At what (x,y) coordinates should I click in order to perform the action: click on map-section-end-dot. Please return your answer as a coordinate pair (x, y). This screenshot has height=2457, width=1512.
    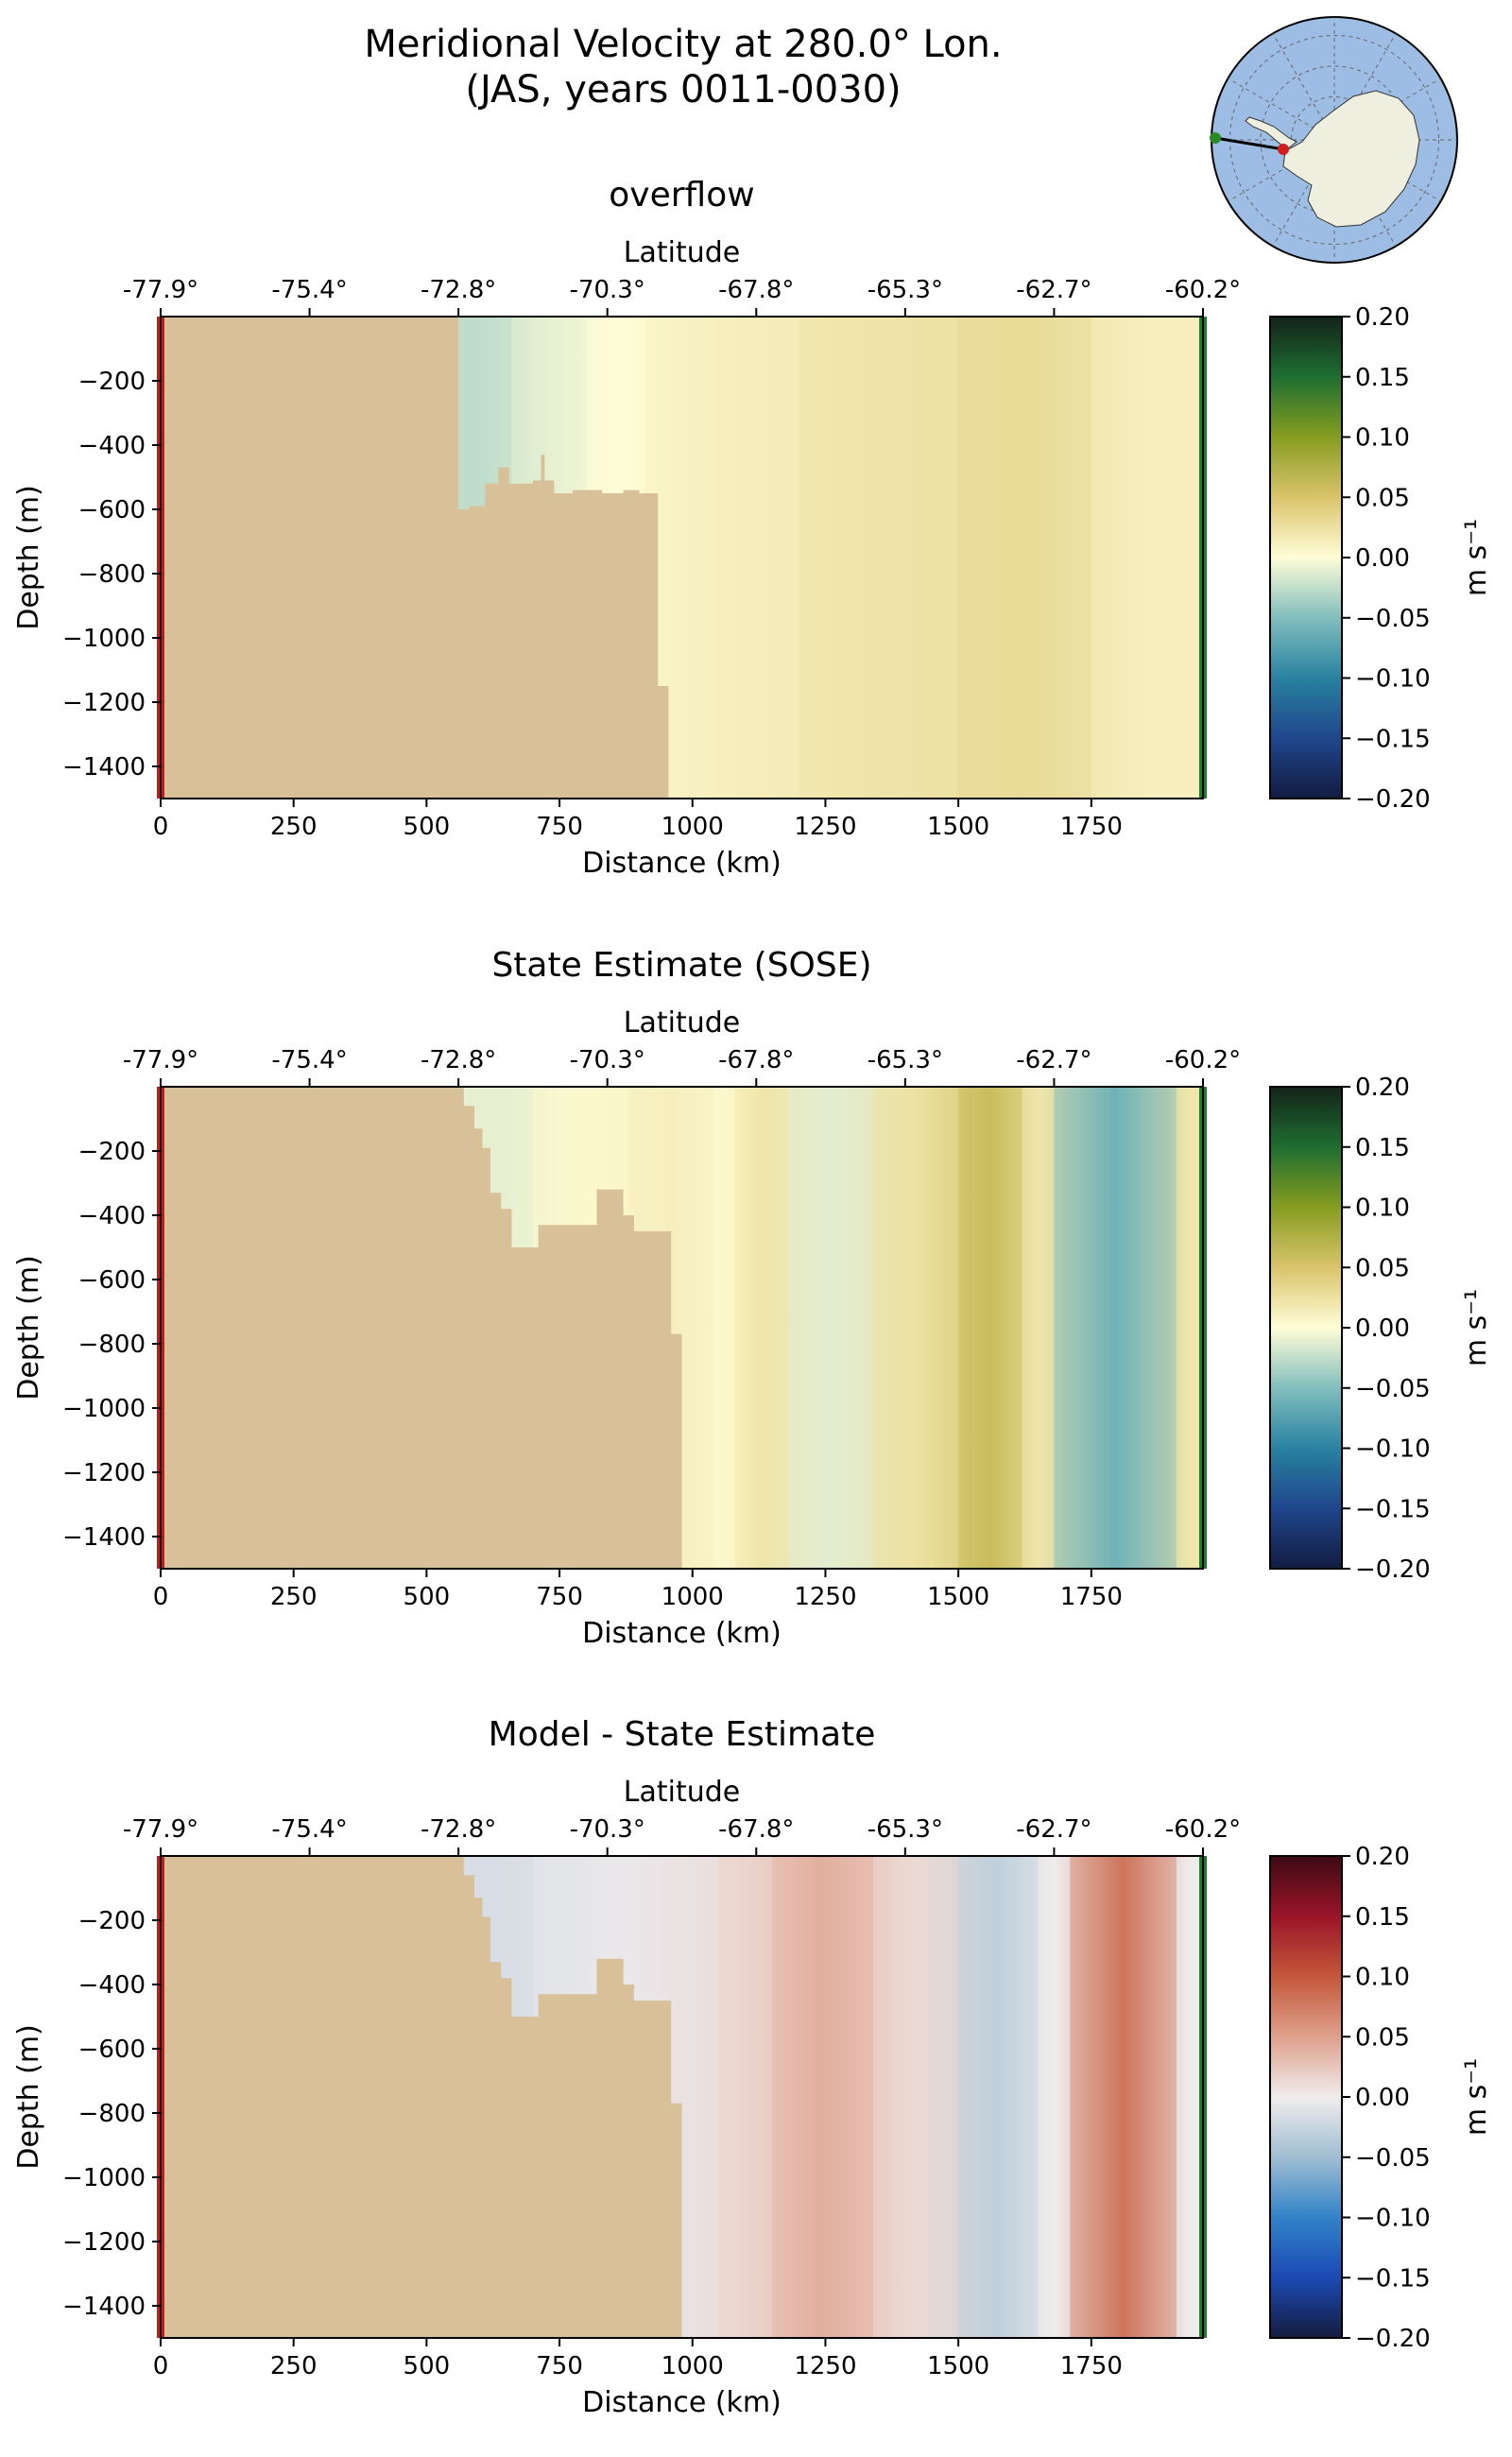
    Looking at the image, I should click on (1283, 149).